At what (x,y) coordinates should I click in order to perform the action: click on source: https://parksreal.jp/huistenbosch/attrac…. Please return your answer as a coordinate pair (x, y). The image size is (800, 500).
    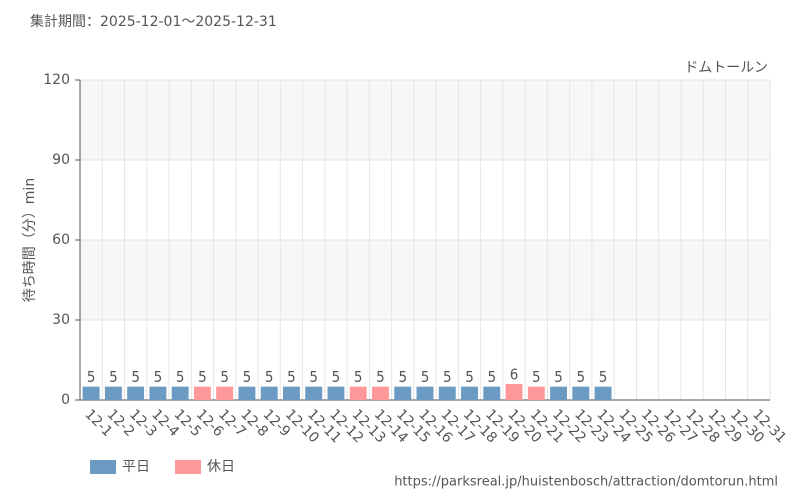
    Looking at the image, I should click on (586, 482).